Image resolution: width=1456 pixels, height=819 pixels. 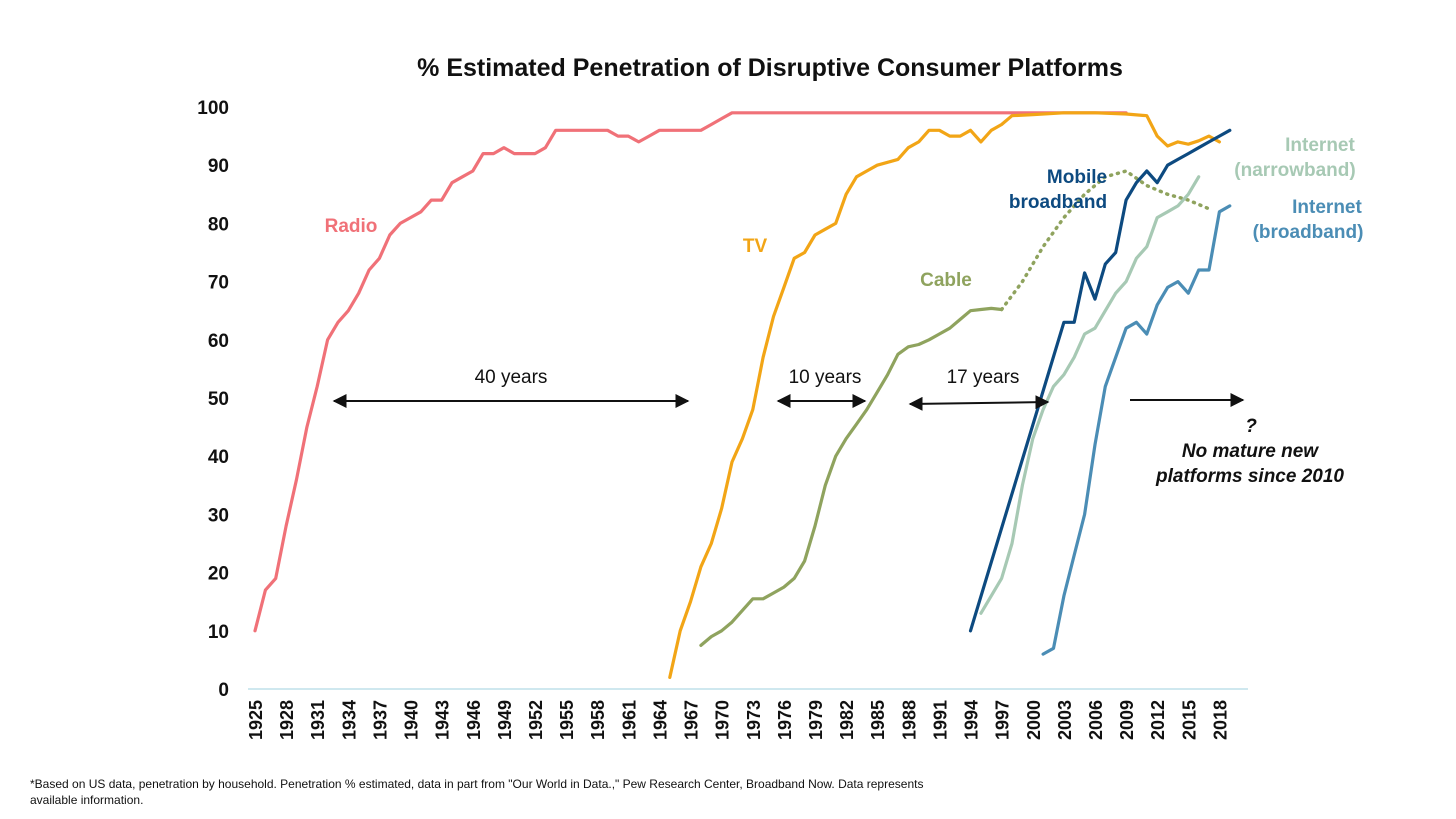 I want to click on x-tick-label: 1979, so click(x=816, y=720).